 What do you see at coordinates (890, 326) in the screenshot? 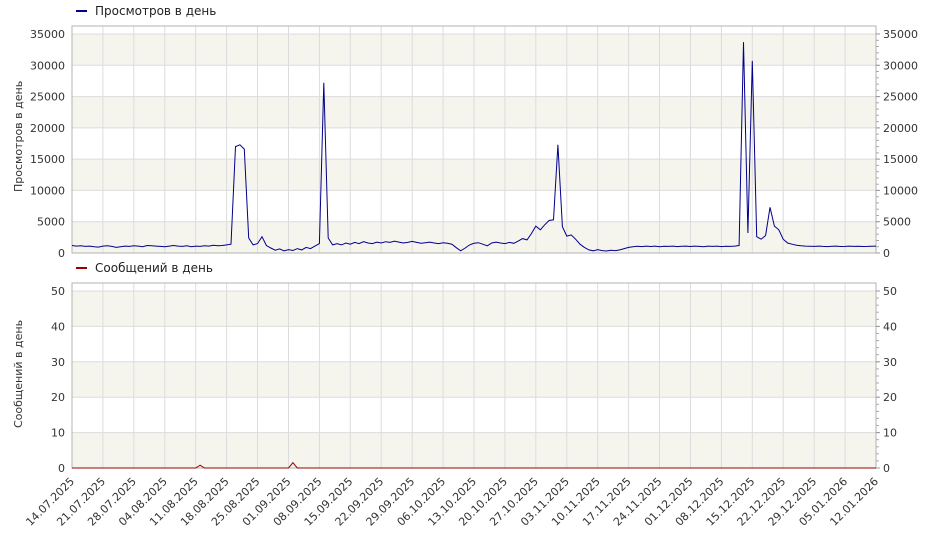
I see `messages-y-tick-label-right: 40` at bounding box center [890, 326].